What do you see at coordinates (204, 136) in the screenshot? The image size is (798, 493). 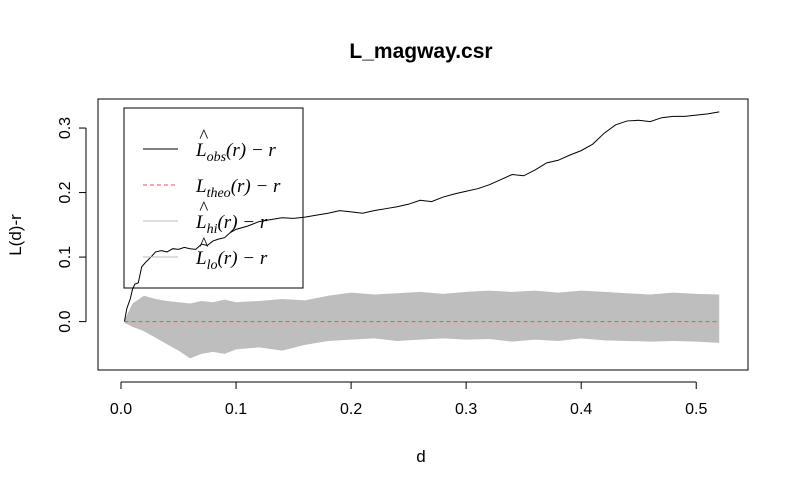 I see `legend-hat-obs: ^` at bounding box center [204, 136].